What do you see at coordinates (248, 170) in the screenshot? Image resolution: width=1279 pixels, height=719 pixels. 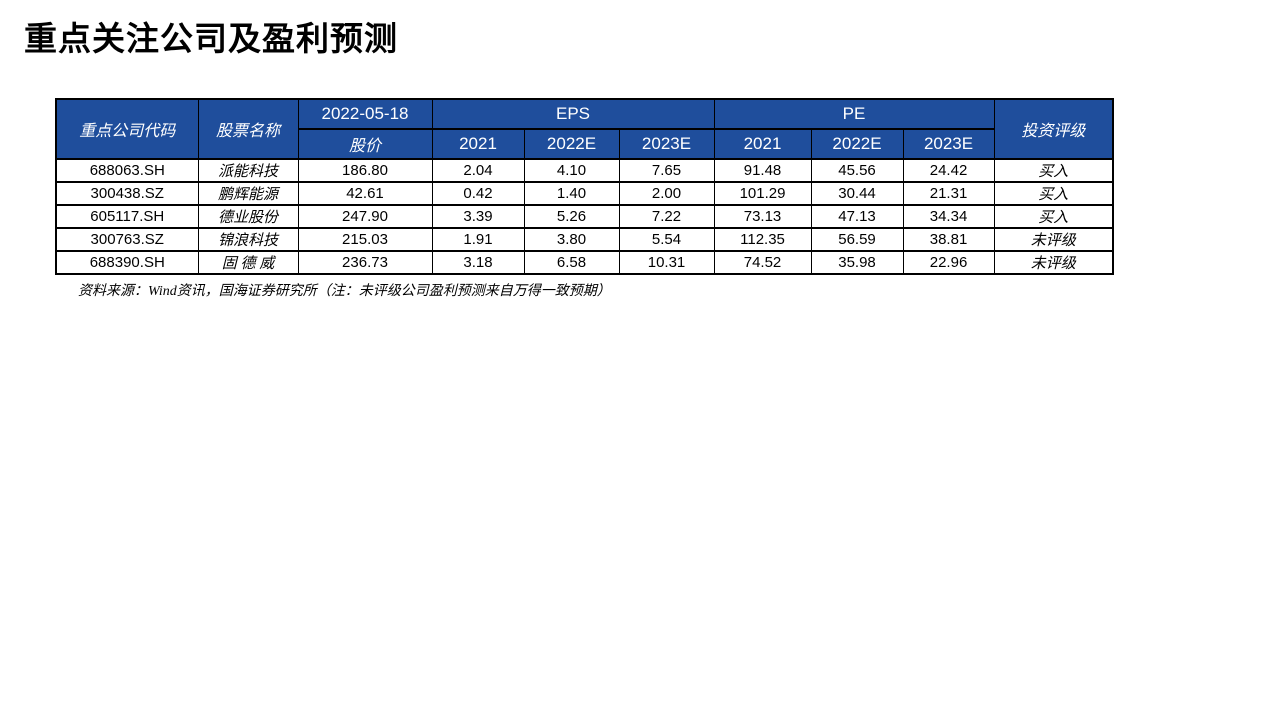 I see `stock-name-cell: 派能科技` at bounding box center [248, 170].